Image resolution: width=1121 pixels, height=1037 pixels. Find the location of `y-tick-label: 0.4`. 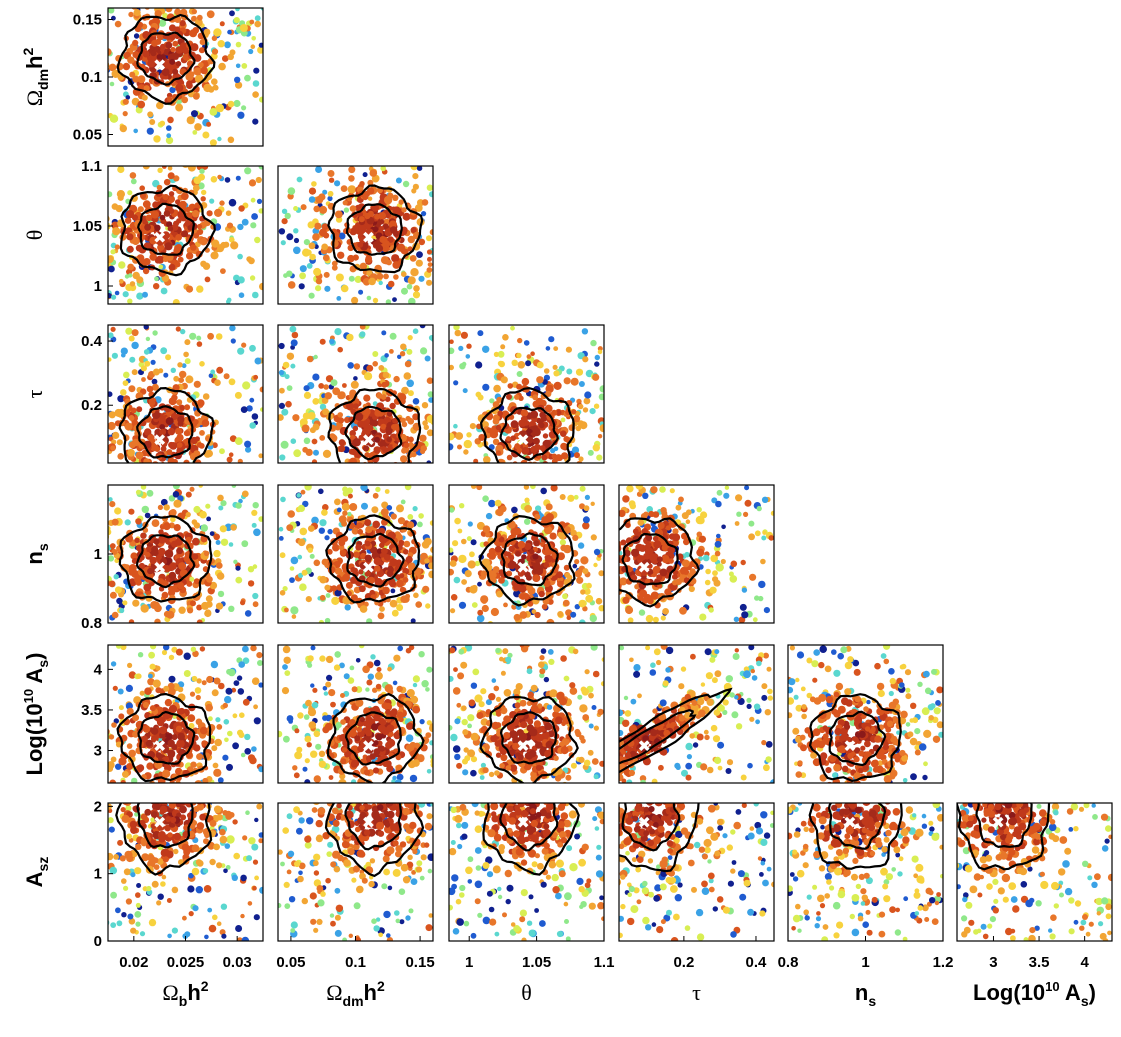

y-tick-label: 0.4 is located at coordinates (92, 341).